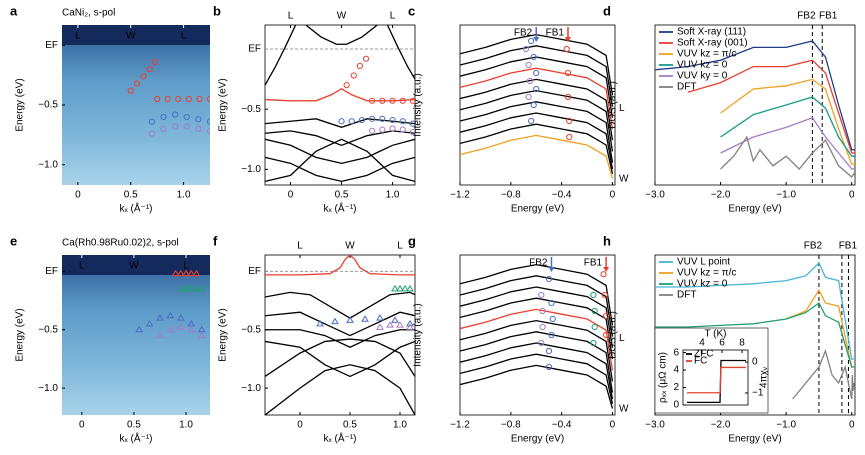 This screenshot has width=865, height=455. Describe the element at coordinates (624, 179) in the screenshot. I see `side-label: W` at that location.